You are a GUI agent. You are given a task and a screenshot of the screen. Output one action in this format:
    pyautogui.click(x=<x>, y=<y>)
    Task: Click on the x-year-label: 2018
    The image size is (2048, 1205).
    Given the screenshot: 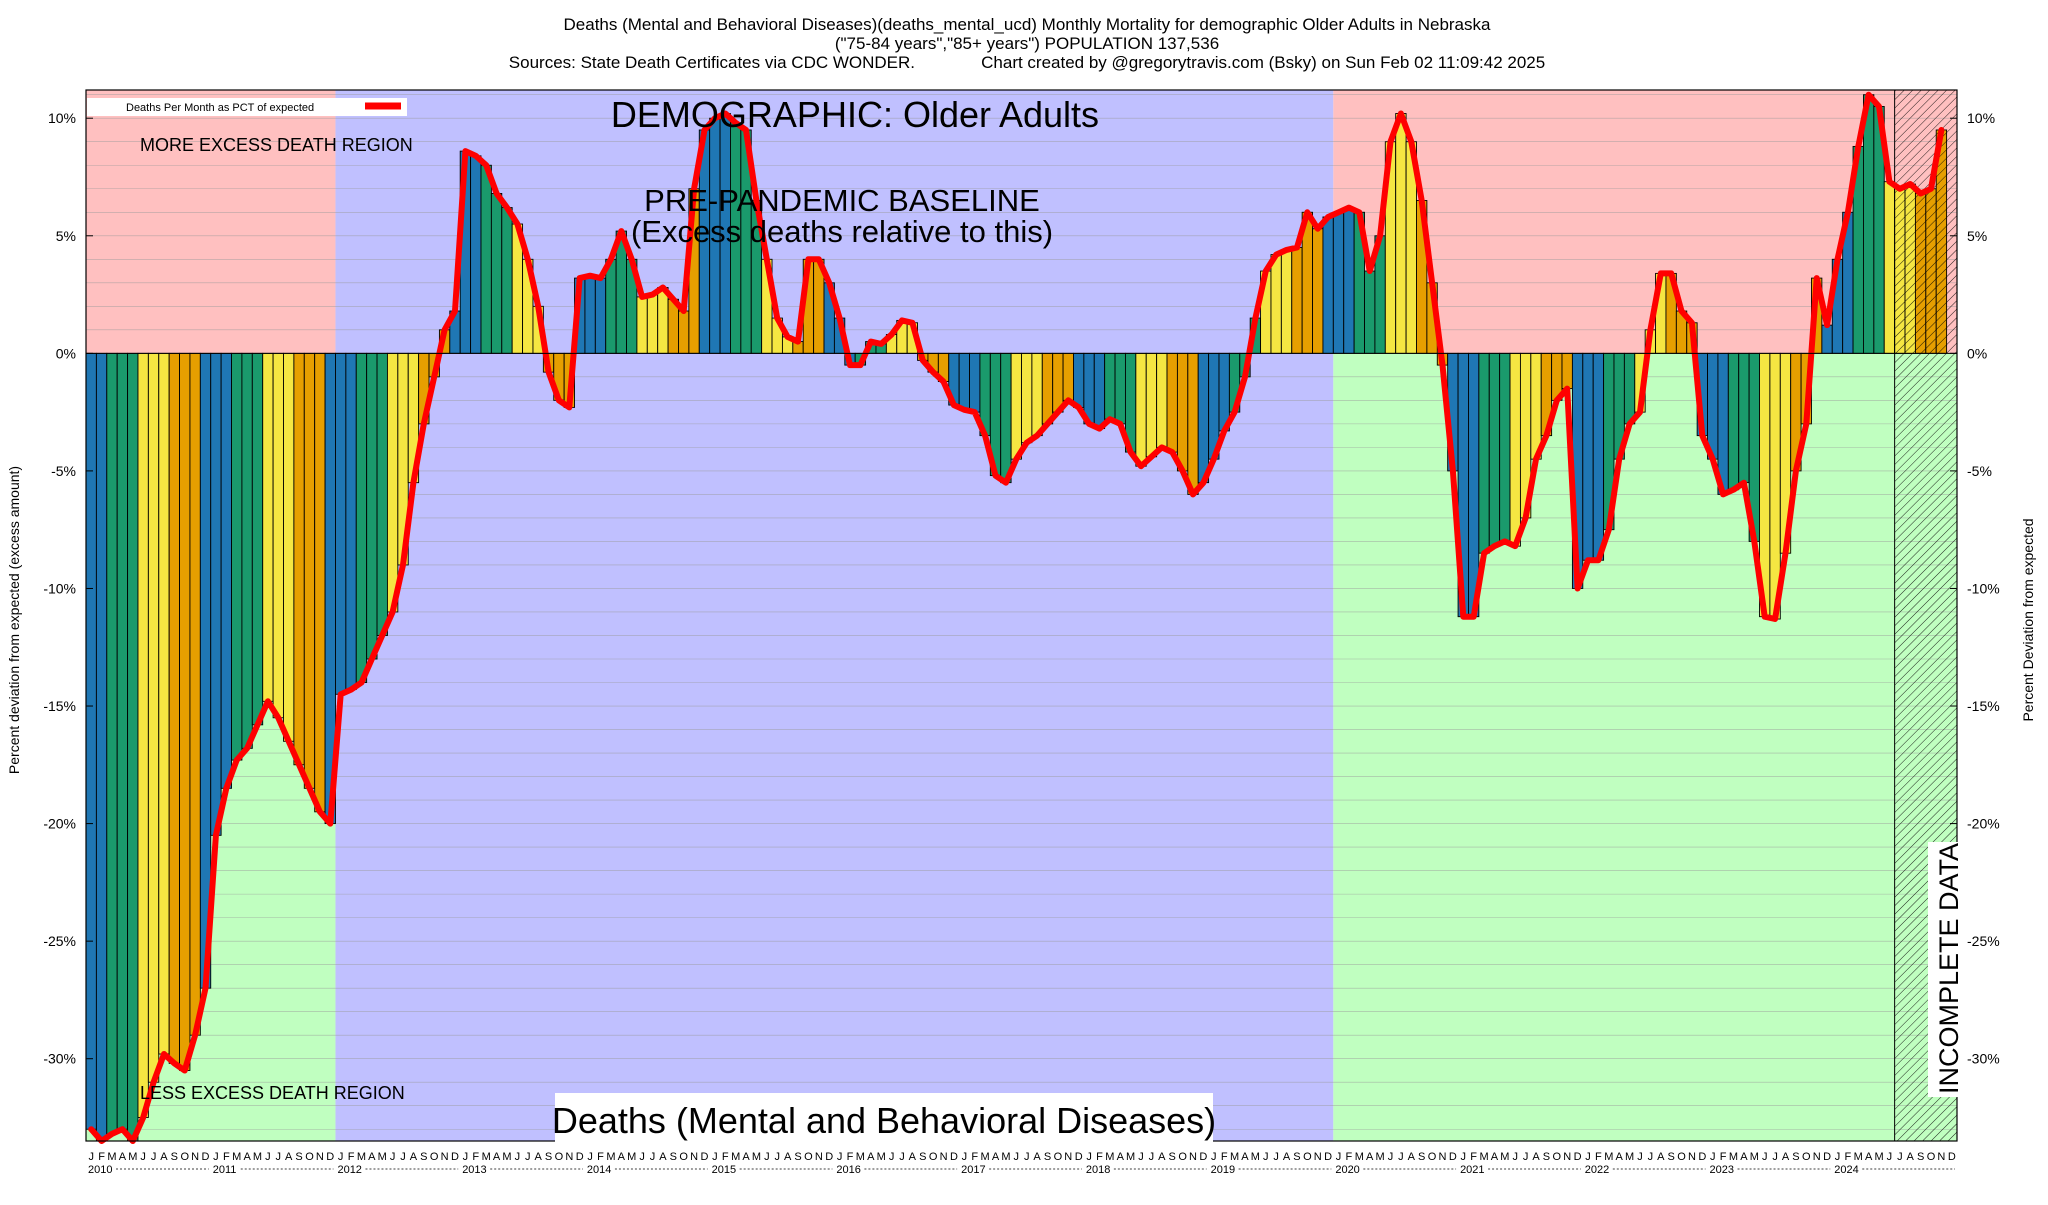 What is the action you would take?
    pyautogui.click(x=1098, y=1170)
    